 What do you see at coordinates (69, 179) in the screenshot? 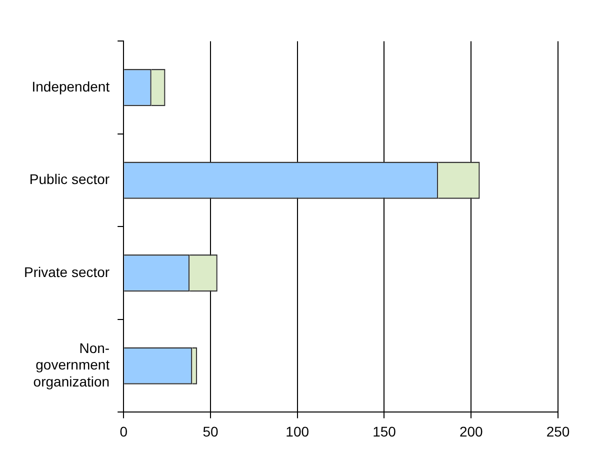
I see `y-tick-label: Public sector` at bounding box center [69, 179].